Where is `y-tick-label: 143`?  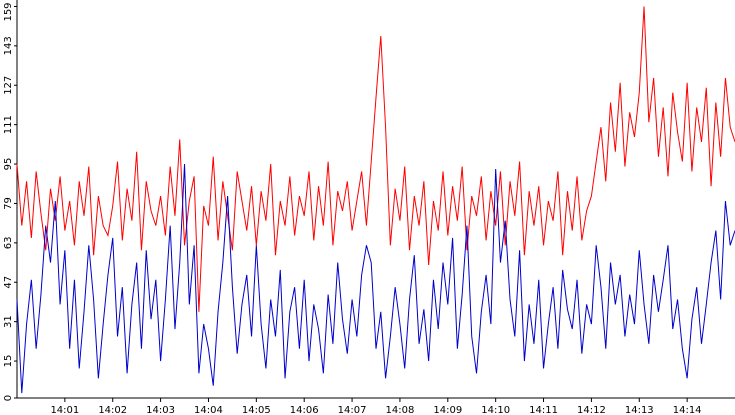 y-tick-label: 143 is located at coordinates (8, 45).